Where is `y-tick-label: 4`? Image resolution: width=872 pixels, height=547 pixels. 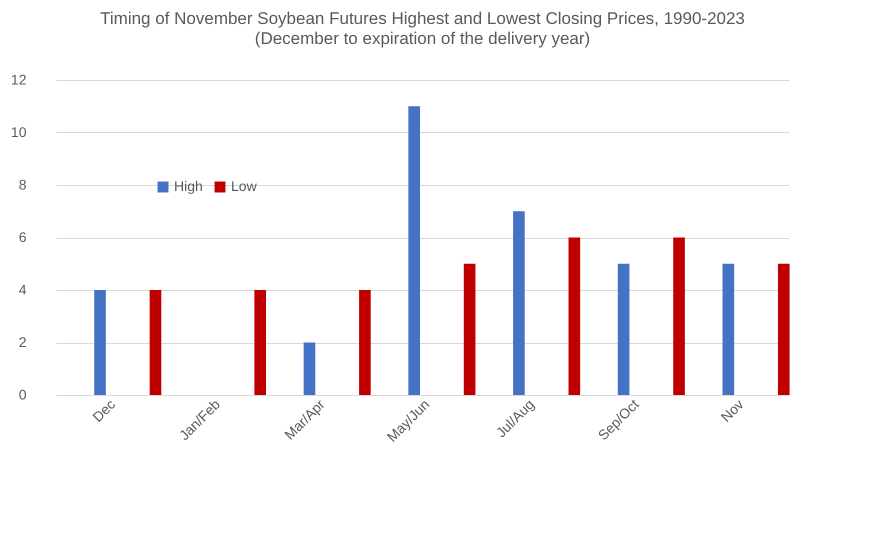 y-tick-label: 4 is located at coordinates (22, 290).